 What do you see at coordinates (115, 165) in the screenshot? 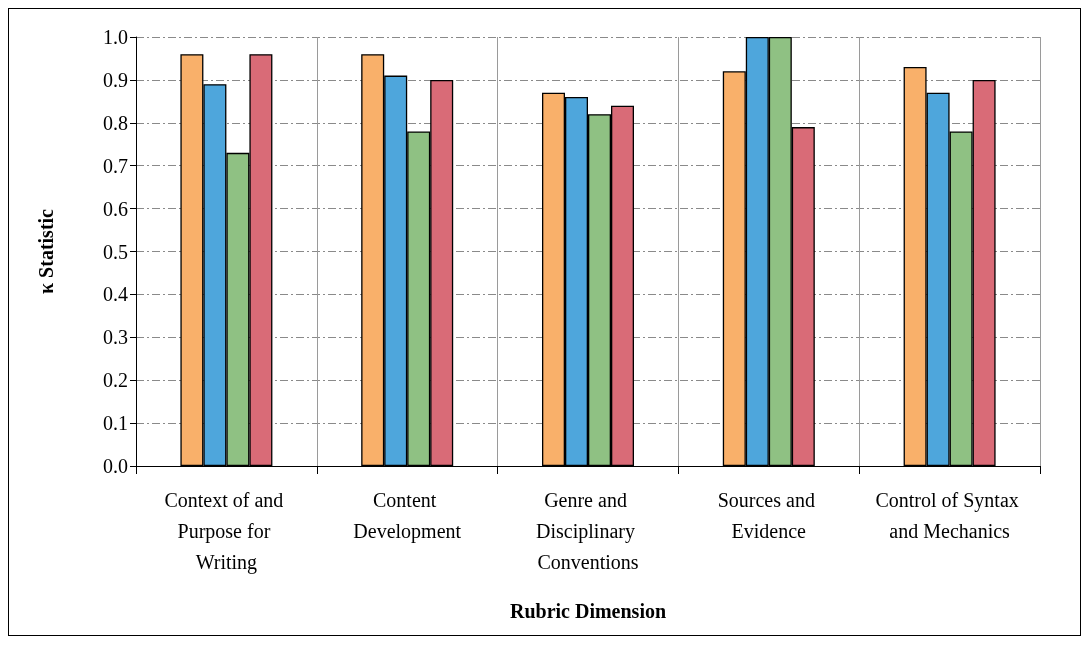
I see `y-tick-label: 0.7` at bounding box center [115, 165].